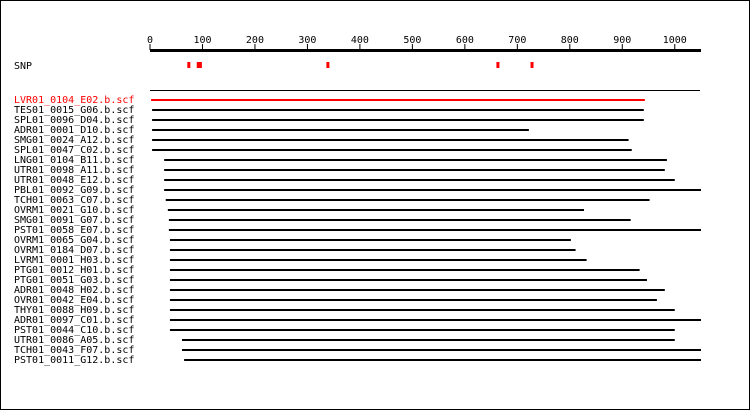  What do you see at coordinates (74, 320) in the screenshot?
I see `read-label: ADR01_0097_C01.b.scf` at bounding box center [74, 320].